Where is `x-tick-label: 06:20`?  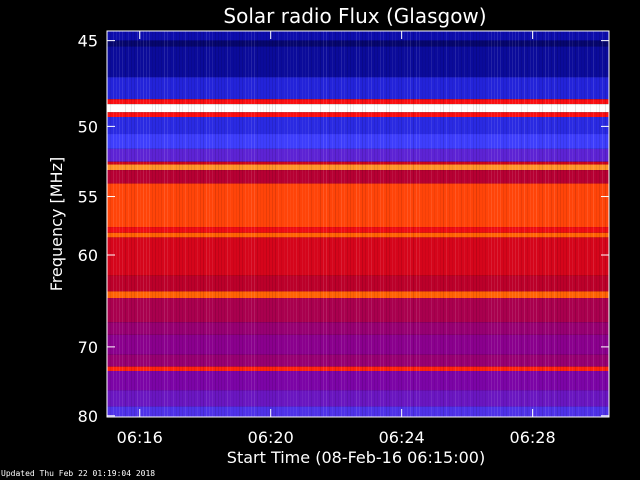
x-tick-label: 06:20 is located at coordinates (271, 437).